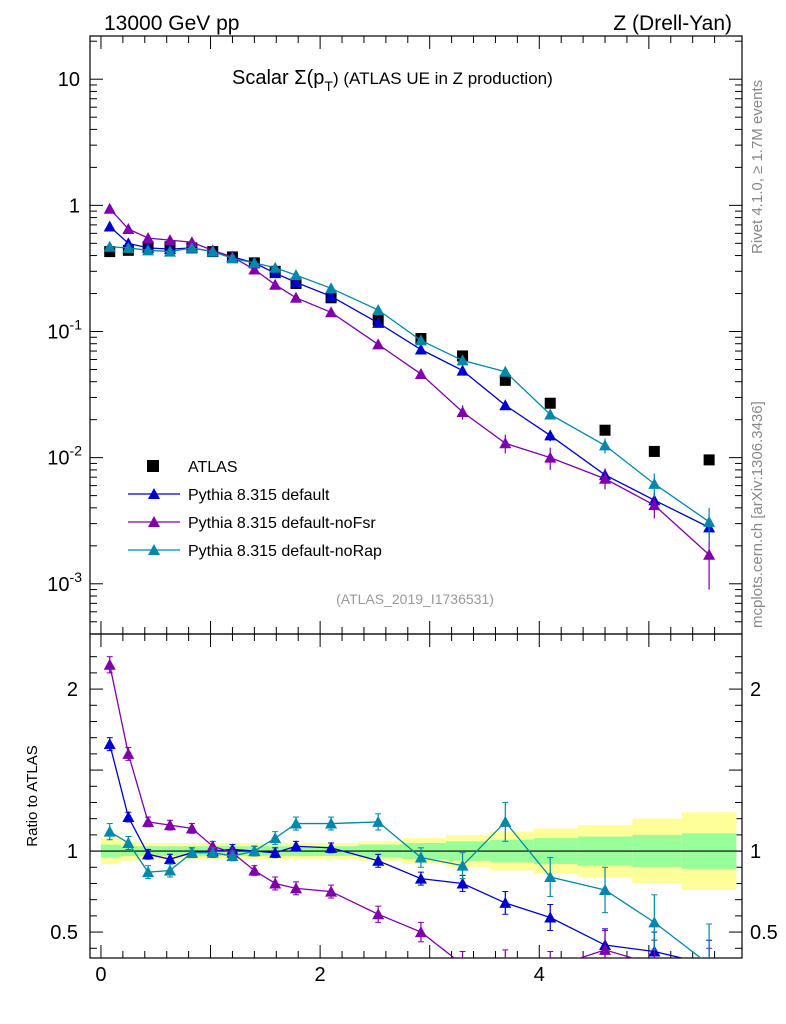 This screenshot has width=786, height=1024. I want to click on ratio-xtick-label: 2, so click(320, 975).